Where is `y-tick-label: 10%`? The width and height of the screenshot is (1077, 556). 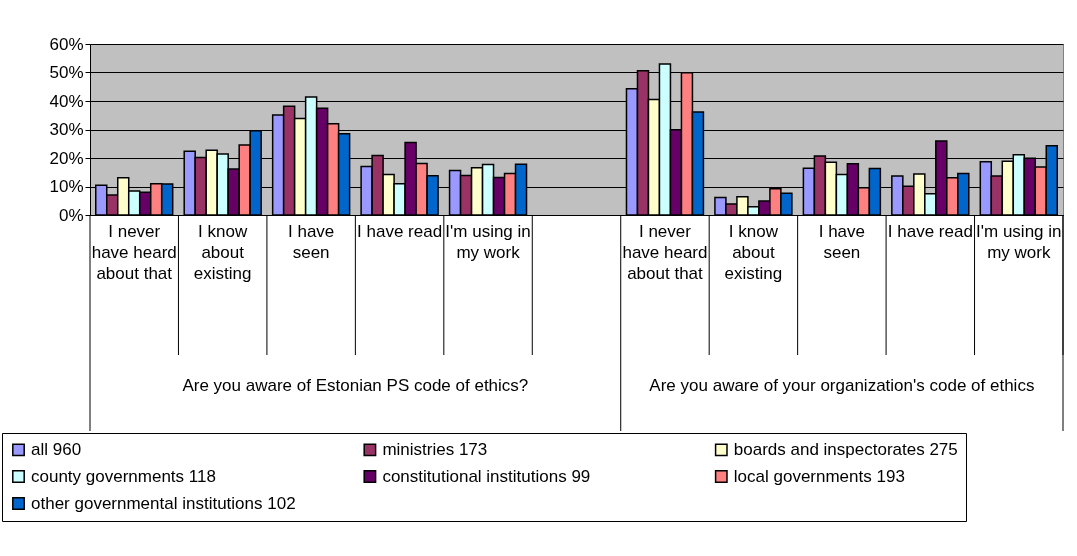 y-tick-label: 10% is located at coordinates (66, 186).